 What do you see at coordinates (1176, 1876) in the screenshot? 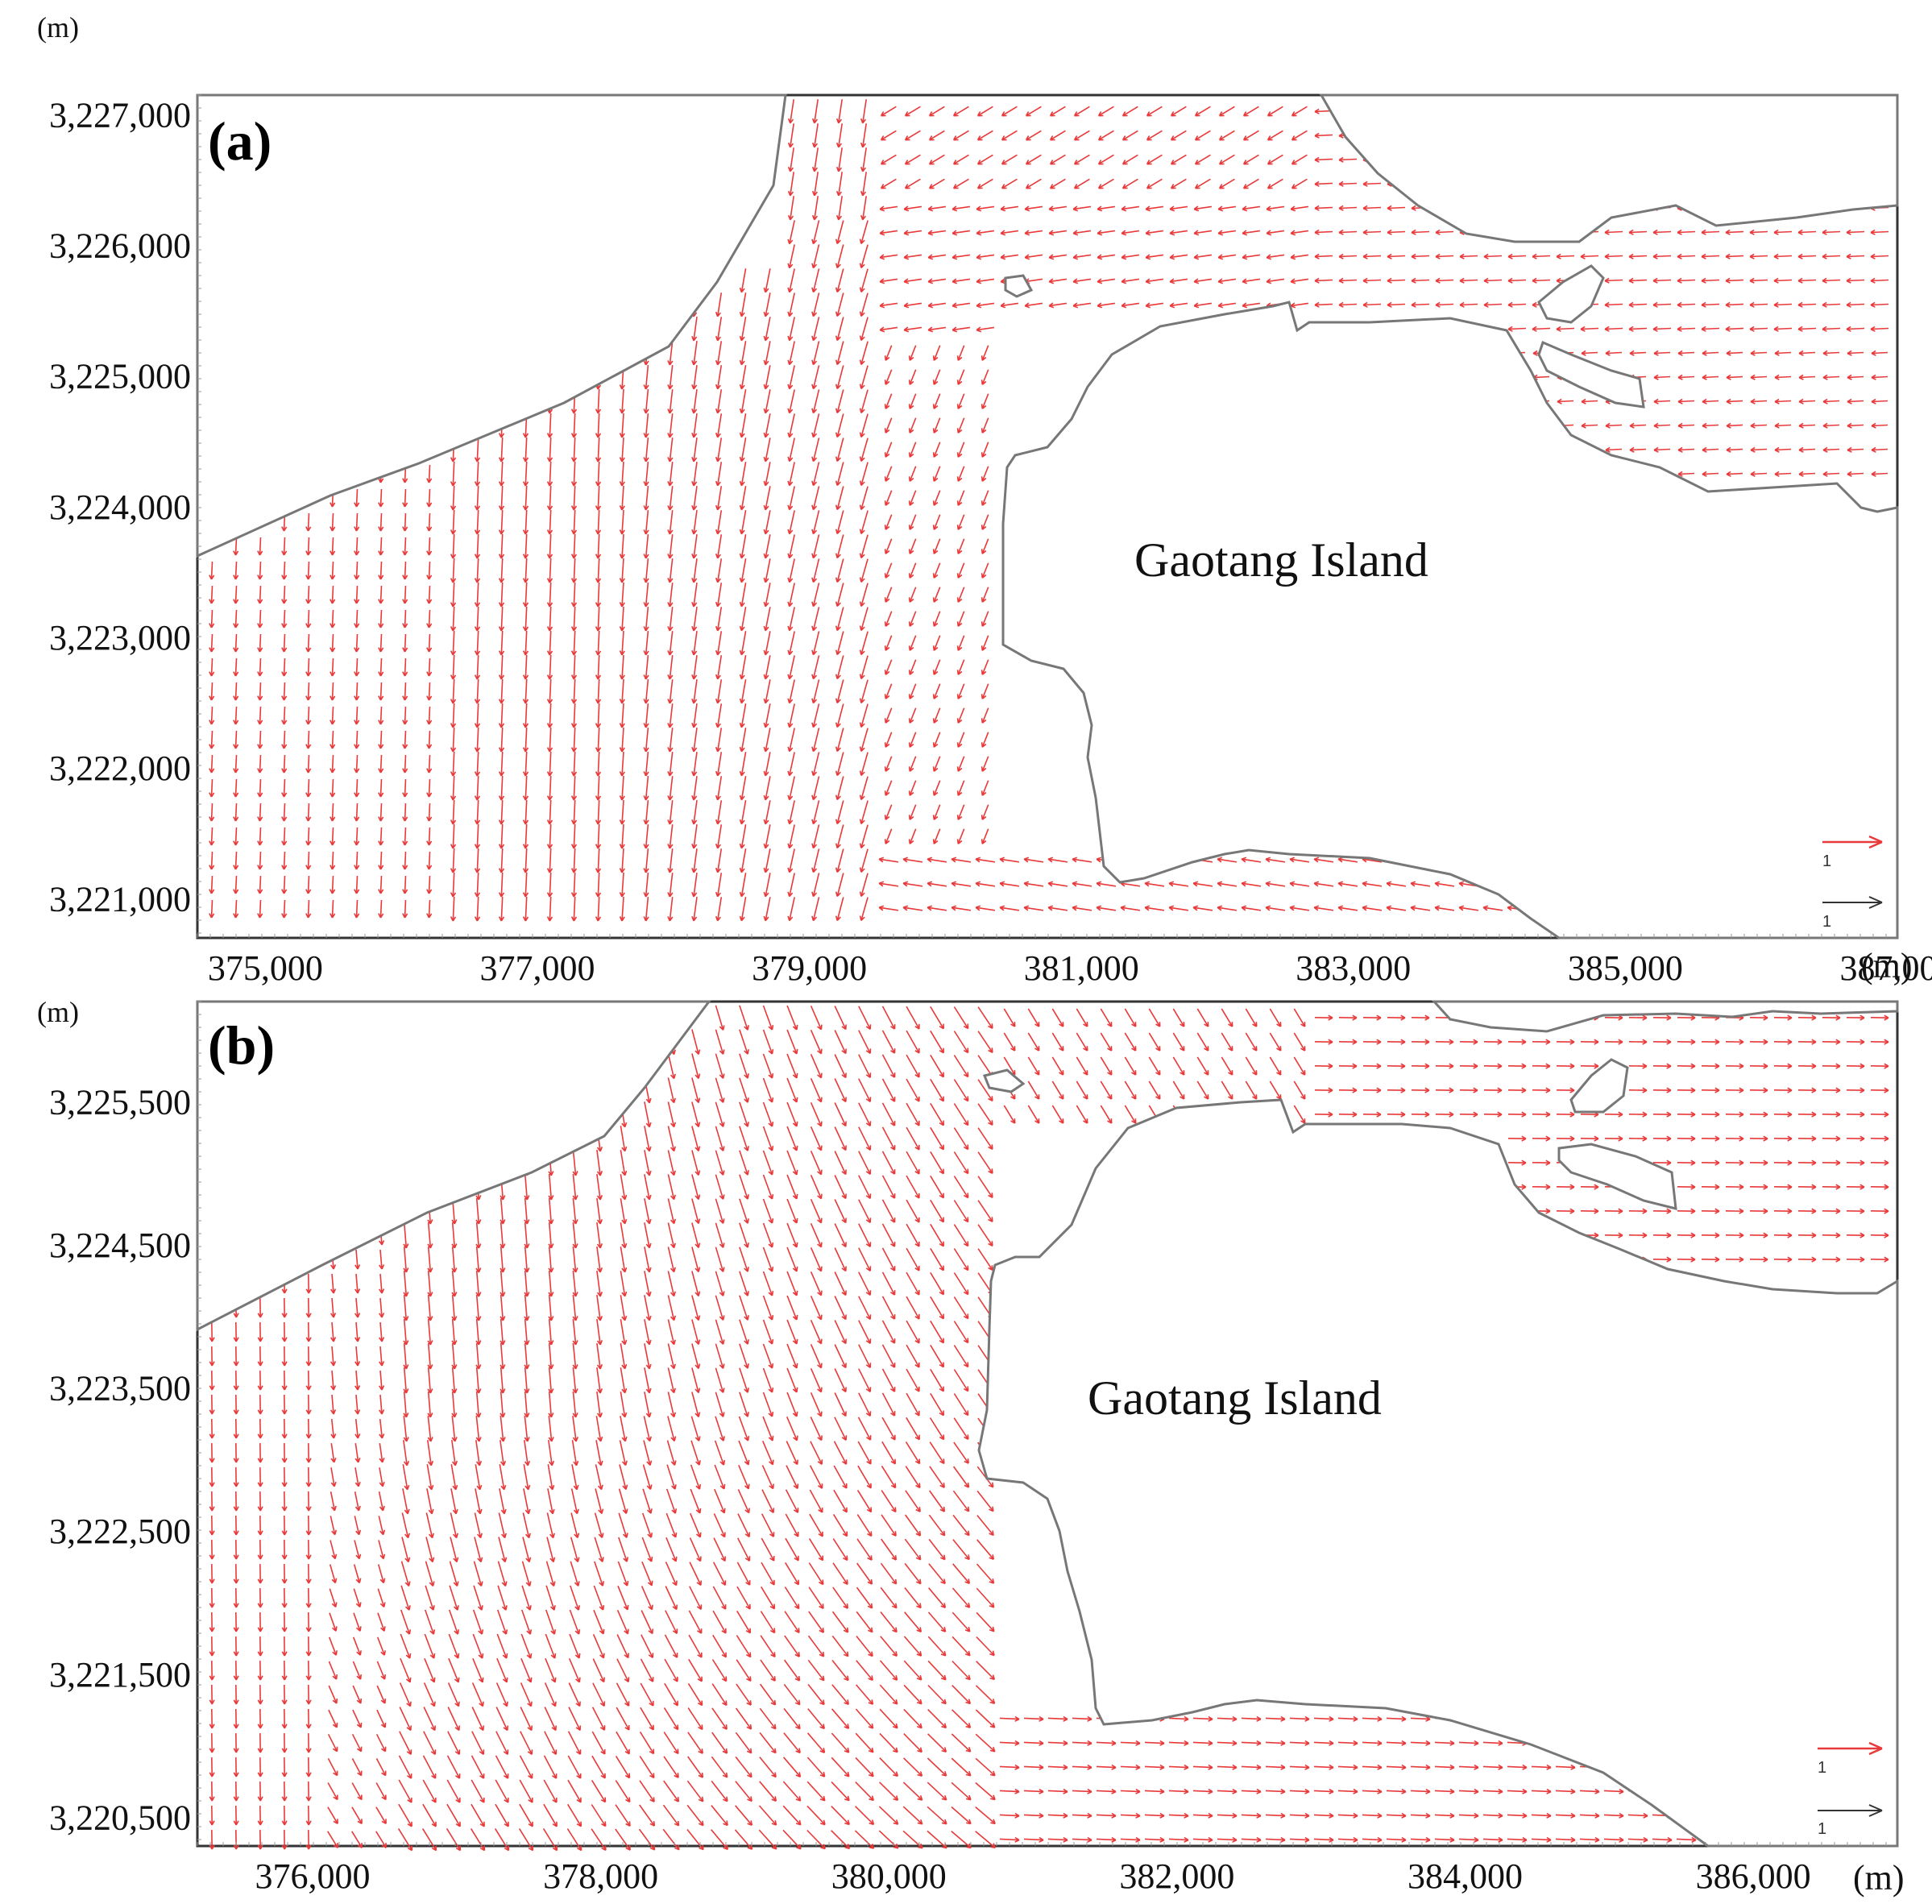
I see `x-tick-label: 382,000` at bounding box center [1176, 1876].